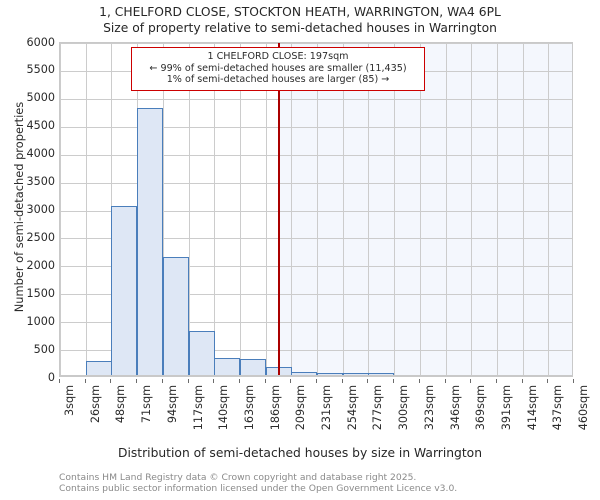 The image size is (600, 500). I want to click on x-tick-label: 346sqm, so click(455, 408).